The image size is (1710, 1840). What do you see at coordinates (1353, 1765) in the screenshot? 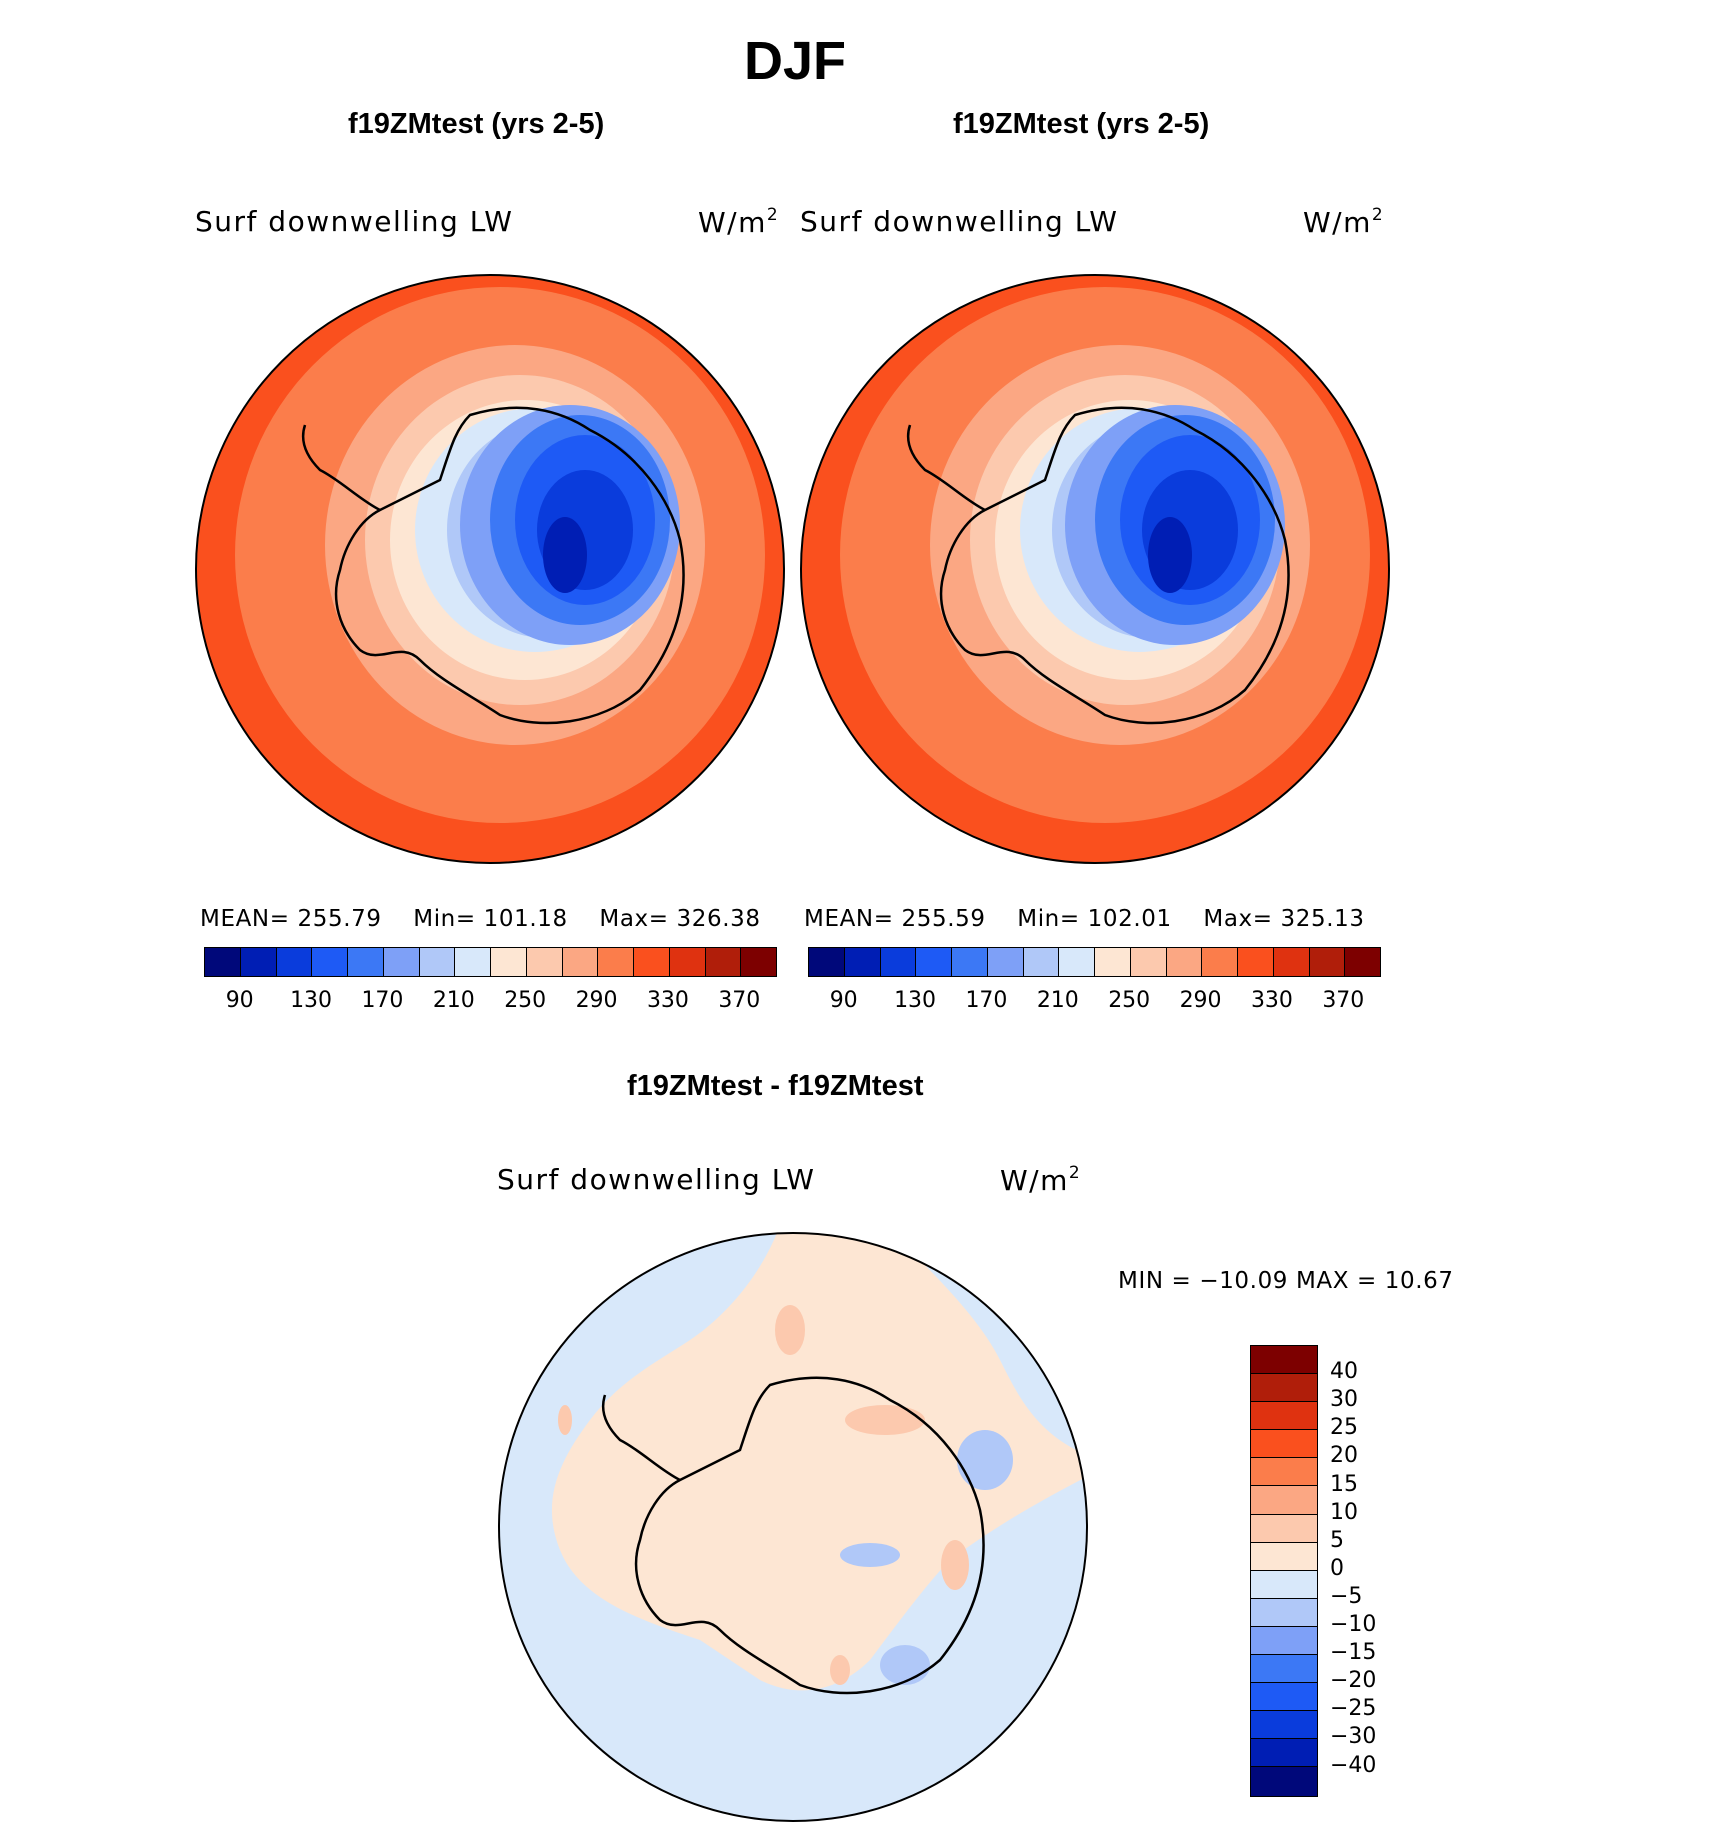
I see `colorbar-tick-label: −40` at bounding box center [1353, 1765].